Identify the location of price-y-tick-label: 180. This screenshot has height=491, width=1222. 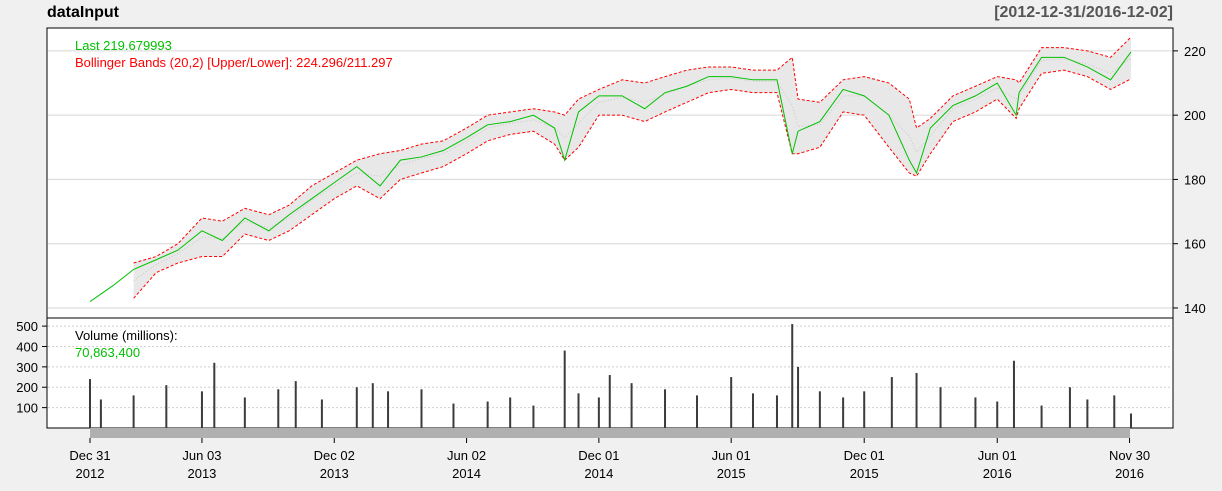
(1195, 179).